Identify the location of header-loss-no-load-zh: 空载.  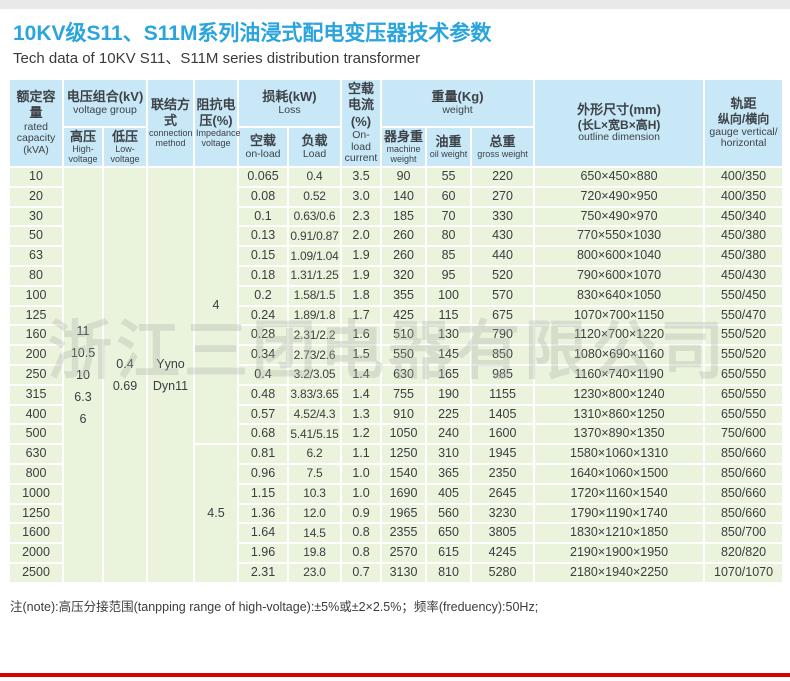
(262, 141).